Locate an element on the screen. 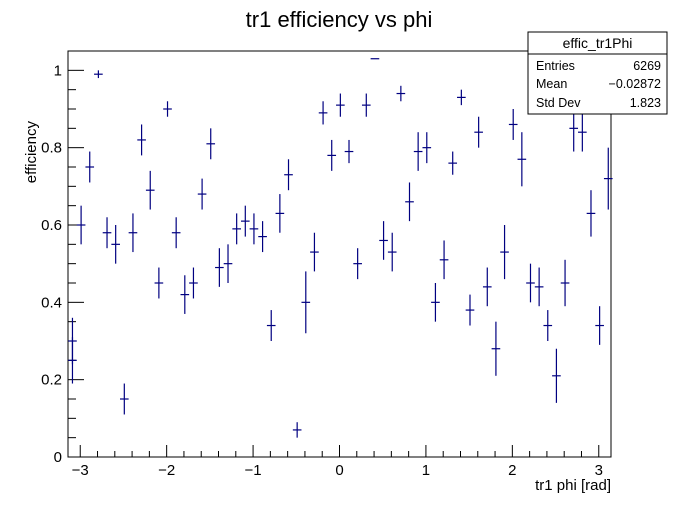  x-tick-label: 0 is located at coordinates (339, 470).